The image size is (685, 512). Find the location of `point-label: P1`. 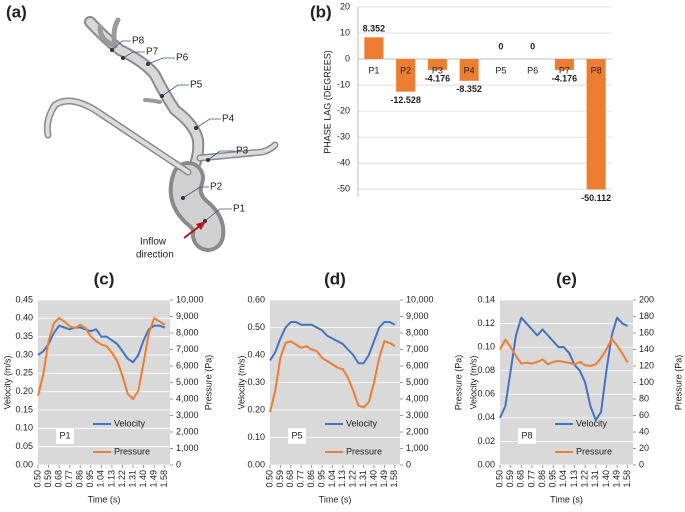

point-label: P1 is located at coordinates (239, 209).